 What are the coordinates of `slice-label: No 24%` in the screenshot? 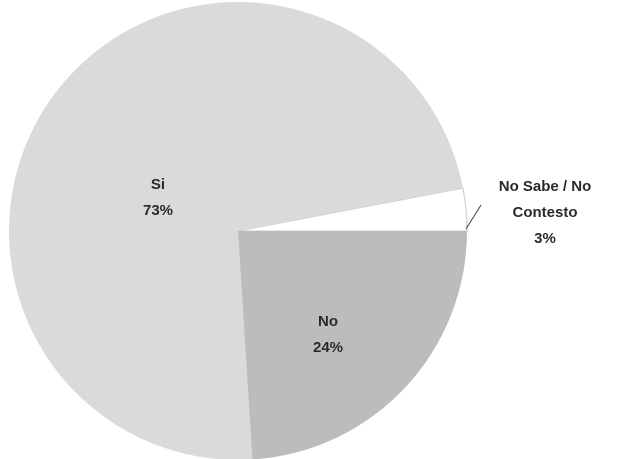 It's located at (328, 335).